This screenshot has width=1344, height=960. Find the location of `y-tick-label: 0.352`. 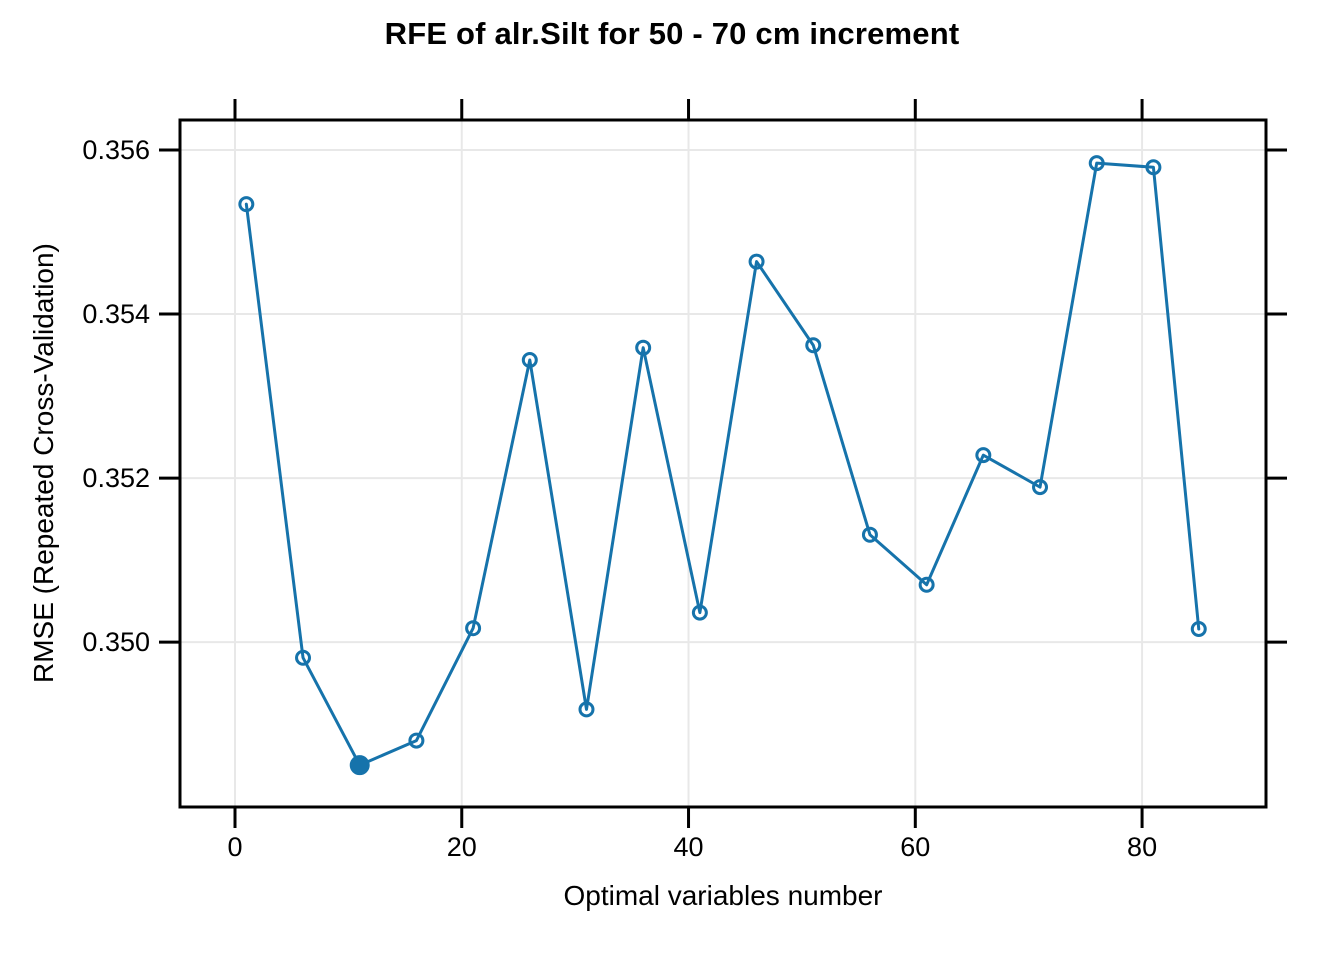

y-tick-label: 0.352 is located at coordinates (116, 478).